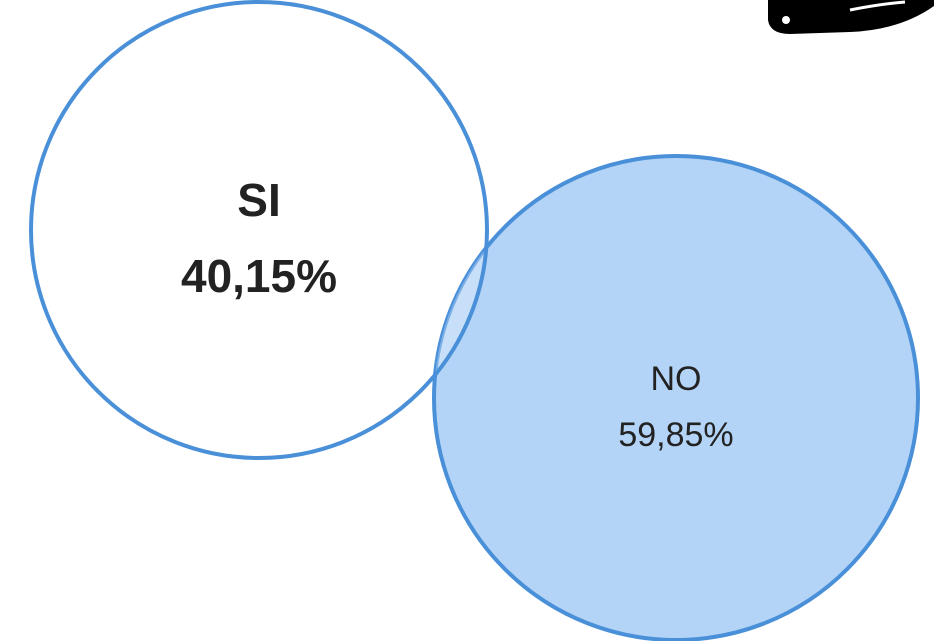 Image resolution: width=934 pixels, height=641 pixels. I want to click on set-si-label: SI, so click(258, 200).